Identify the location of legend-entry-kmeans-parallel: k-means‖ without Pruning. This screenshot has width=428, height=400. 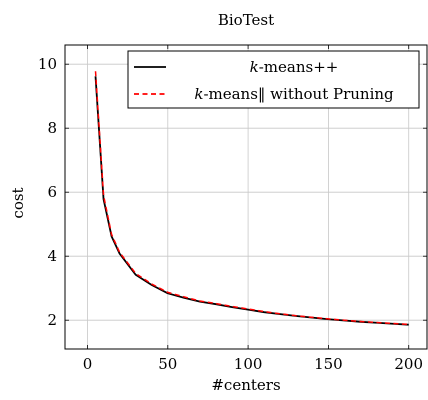
(264, 94).